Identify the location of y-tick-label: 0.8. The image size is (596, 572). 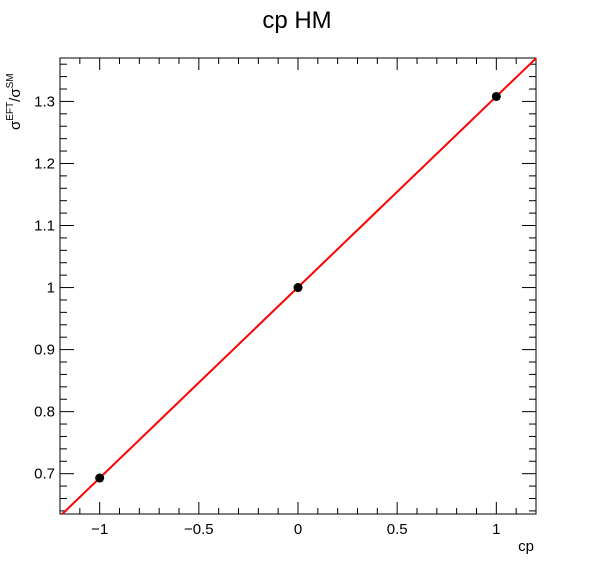
(44, 412).